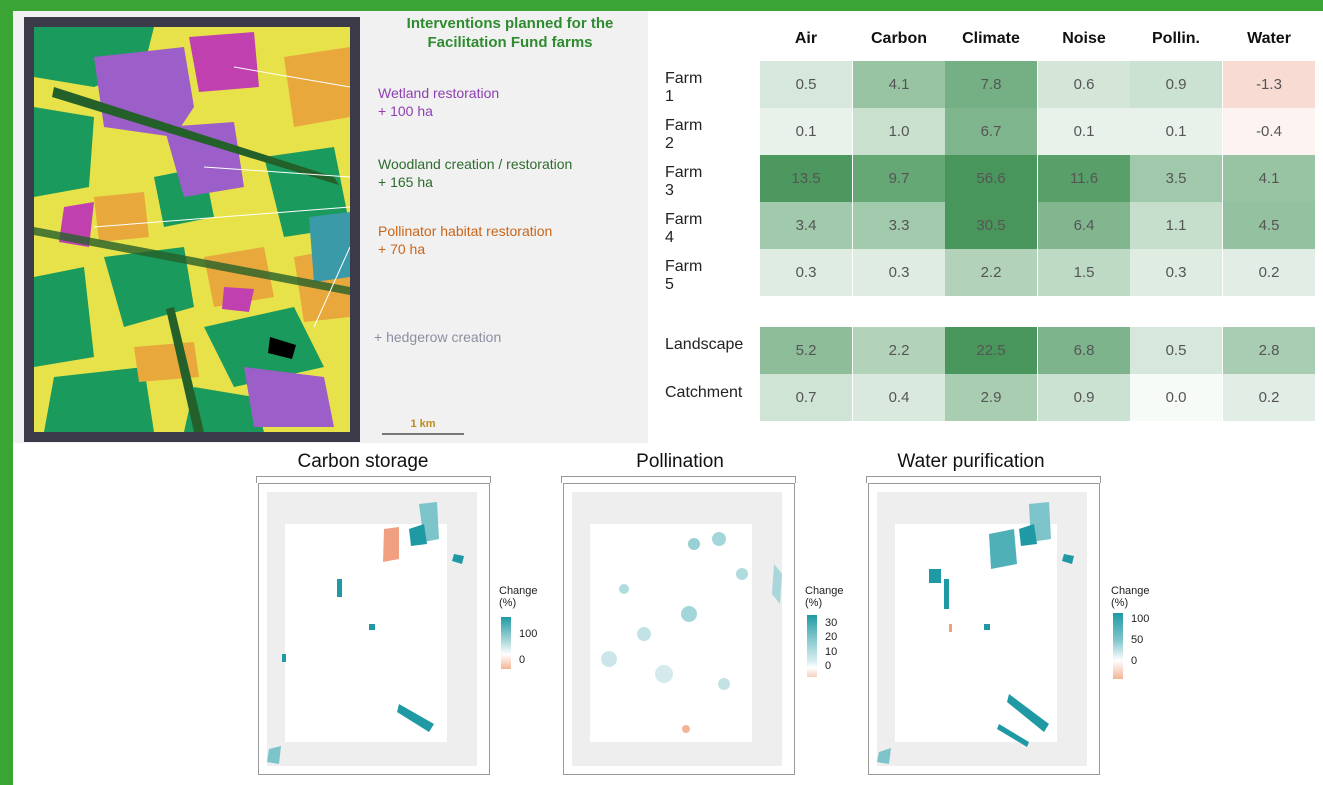  What do you see at coordinates (806, 272) in the screenshot?
I see `heatmap-cell-farm-5-air: 0.3` at bounding box center [806, 272].